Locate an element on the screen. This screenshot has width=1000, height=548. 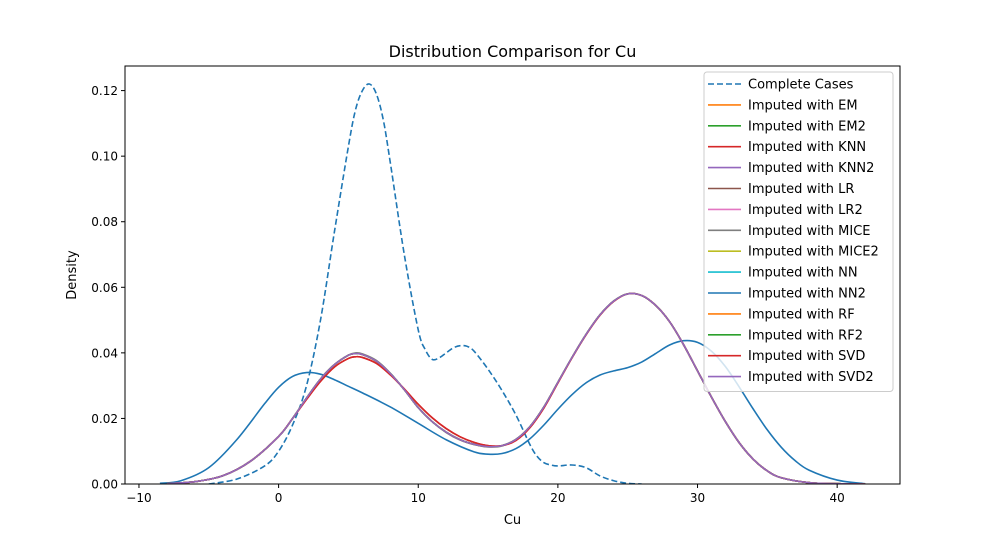
x-tick-label: 30 is located at coordinates (697, 498).